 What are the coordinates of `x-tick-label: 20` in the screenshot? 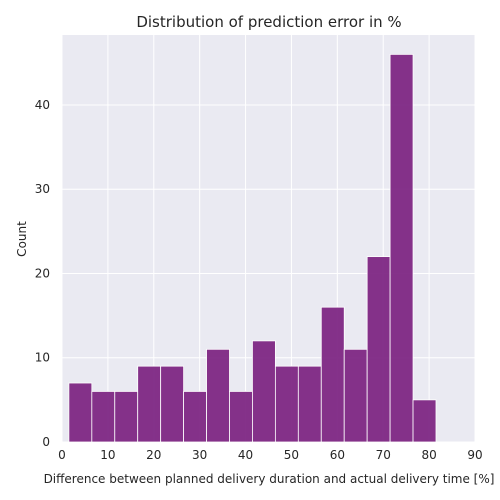 It's located at (153, 455).